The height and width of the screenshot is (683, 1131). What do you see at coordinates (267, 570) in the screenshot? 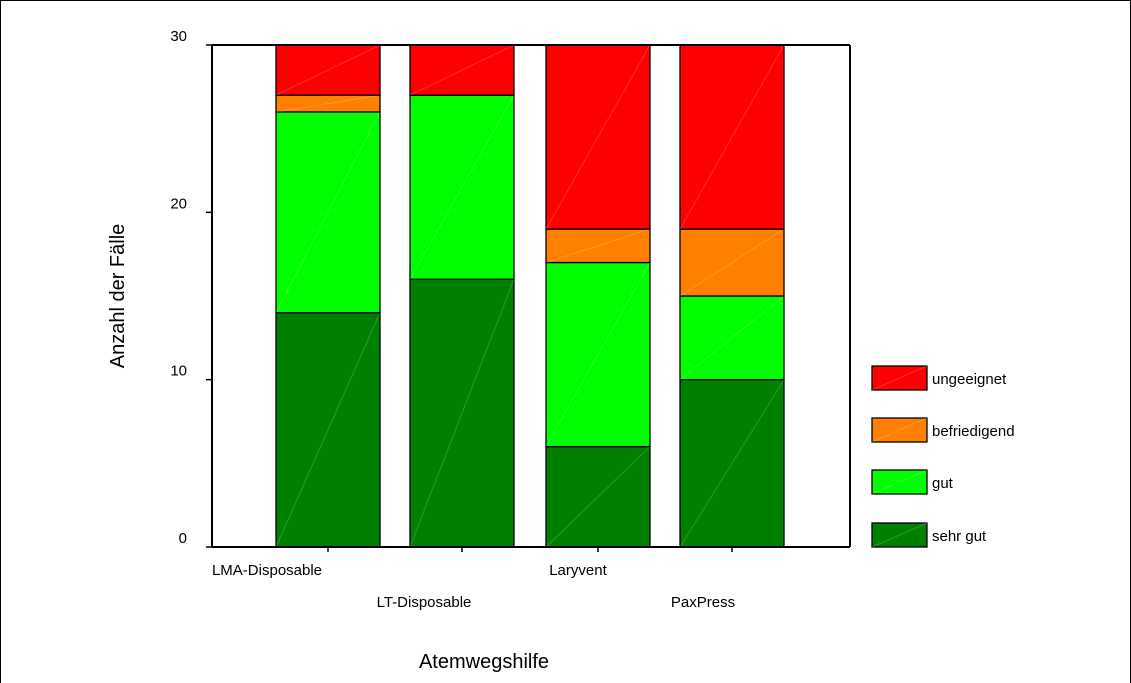
I see `x-tick-label-lma-disposable: LMA-Disposable` at bounding box center [267, 570].